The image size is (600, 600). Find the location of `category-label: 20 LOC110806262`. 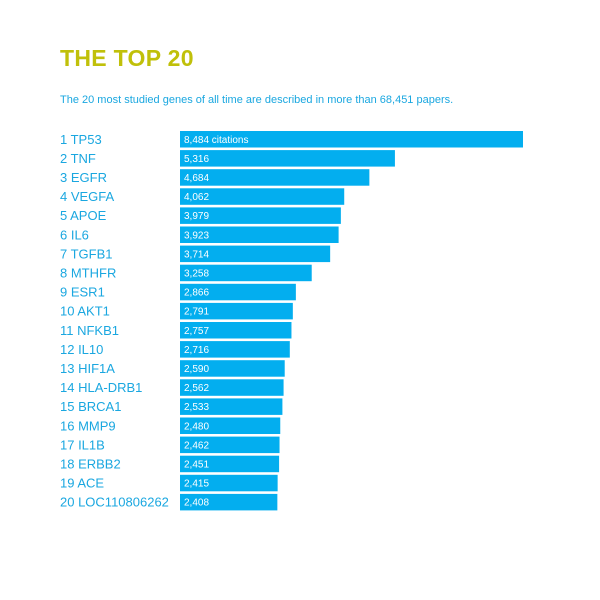

category-label: 20 LOC110806262 is located at coordinates (114, 502).